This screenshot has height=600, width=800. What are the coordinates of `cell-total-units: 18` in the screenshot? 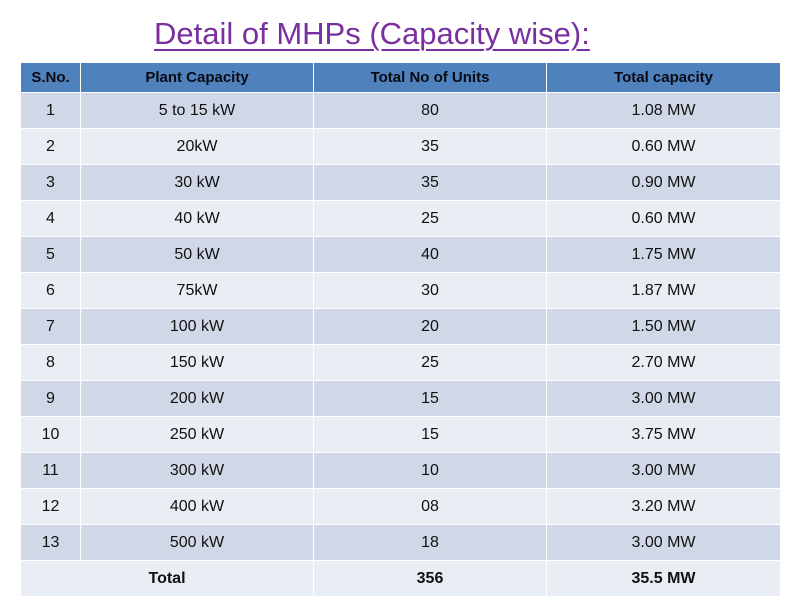 It's located at (430, 542).